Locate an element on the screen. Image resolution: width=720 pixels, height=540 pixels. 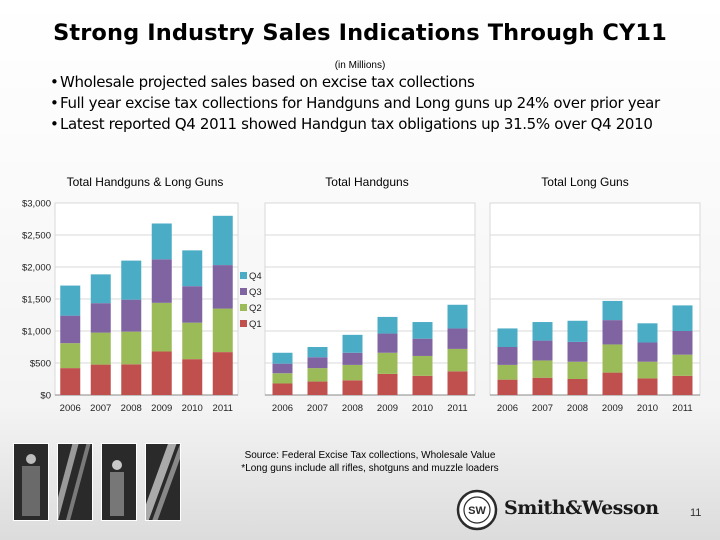
y-tick-label: $0 is located at coordinates (45, 396).